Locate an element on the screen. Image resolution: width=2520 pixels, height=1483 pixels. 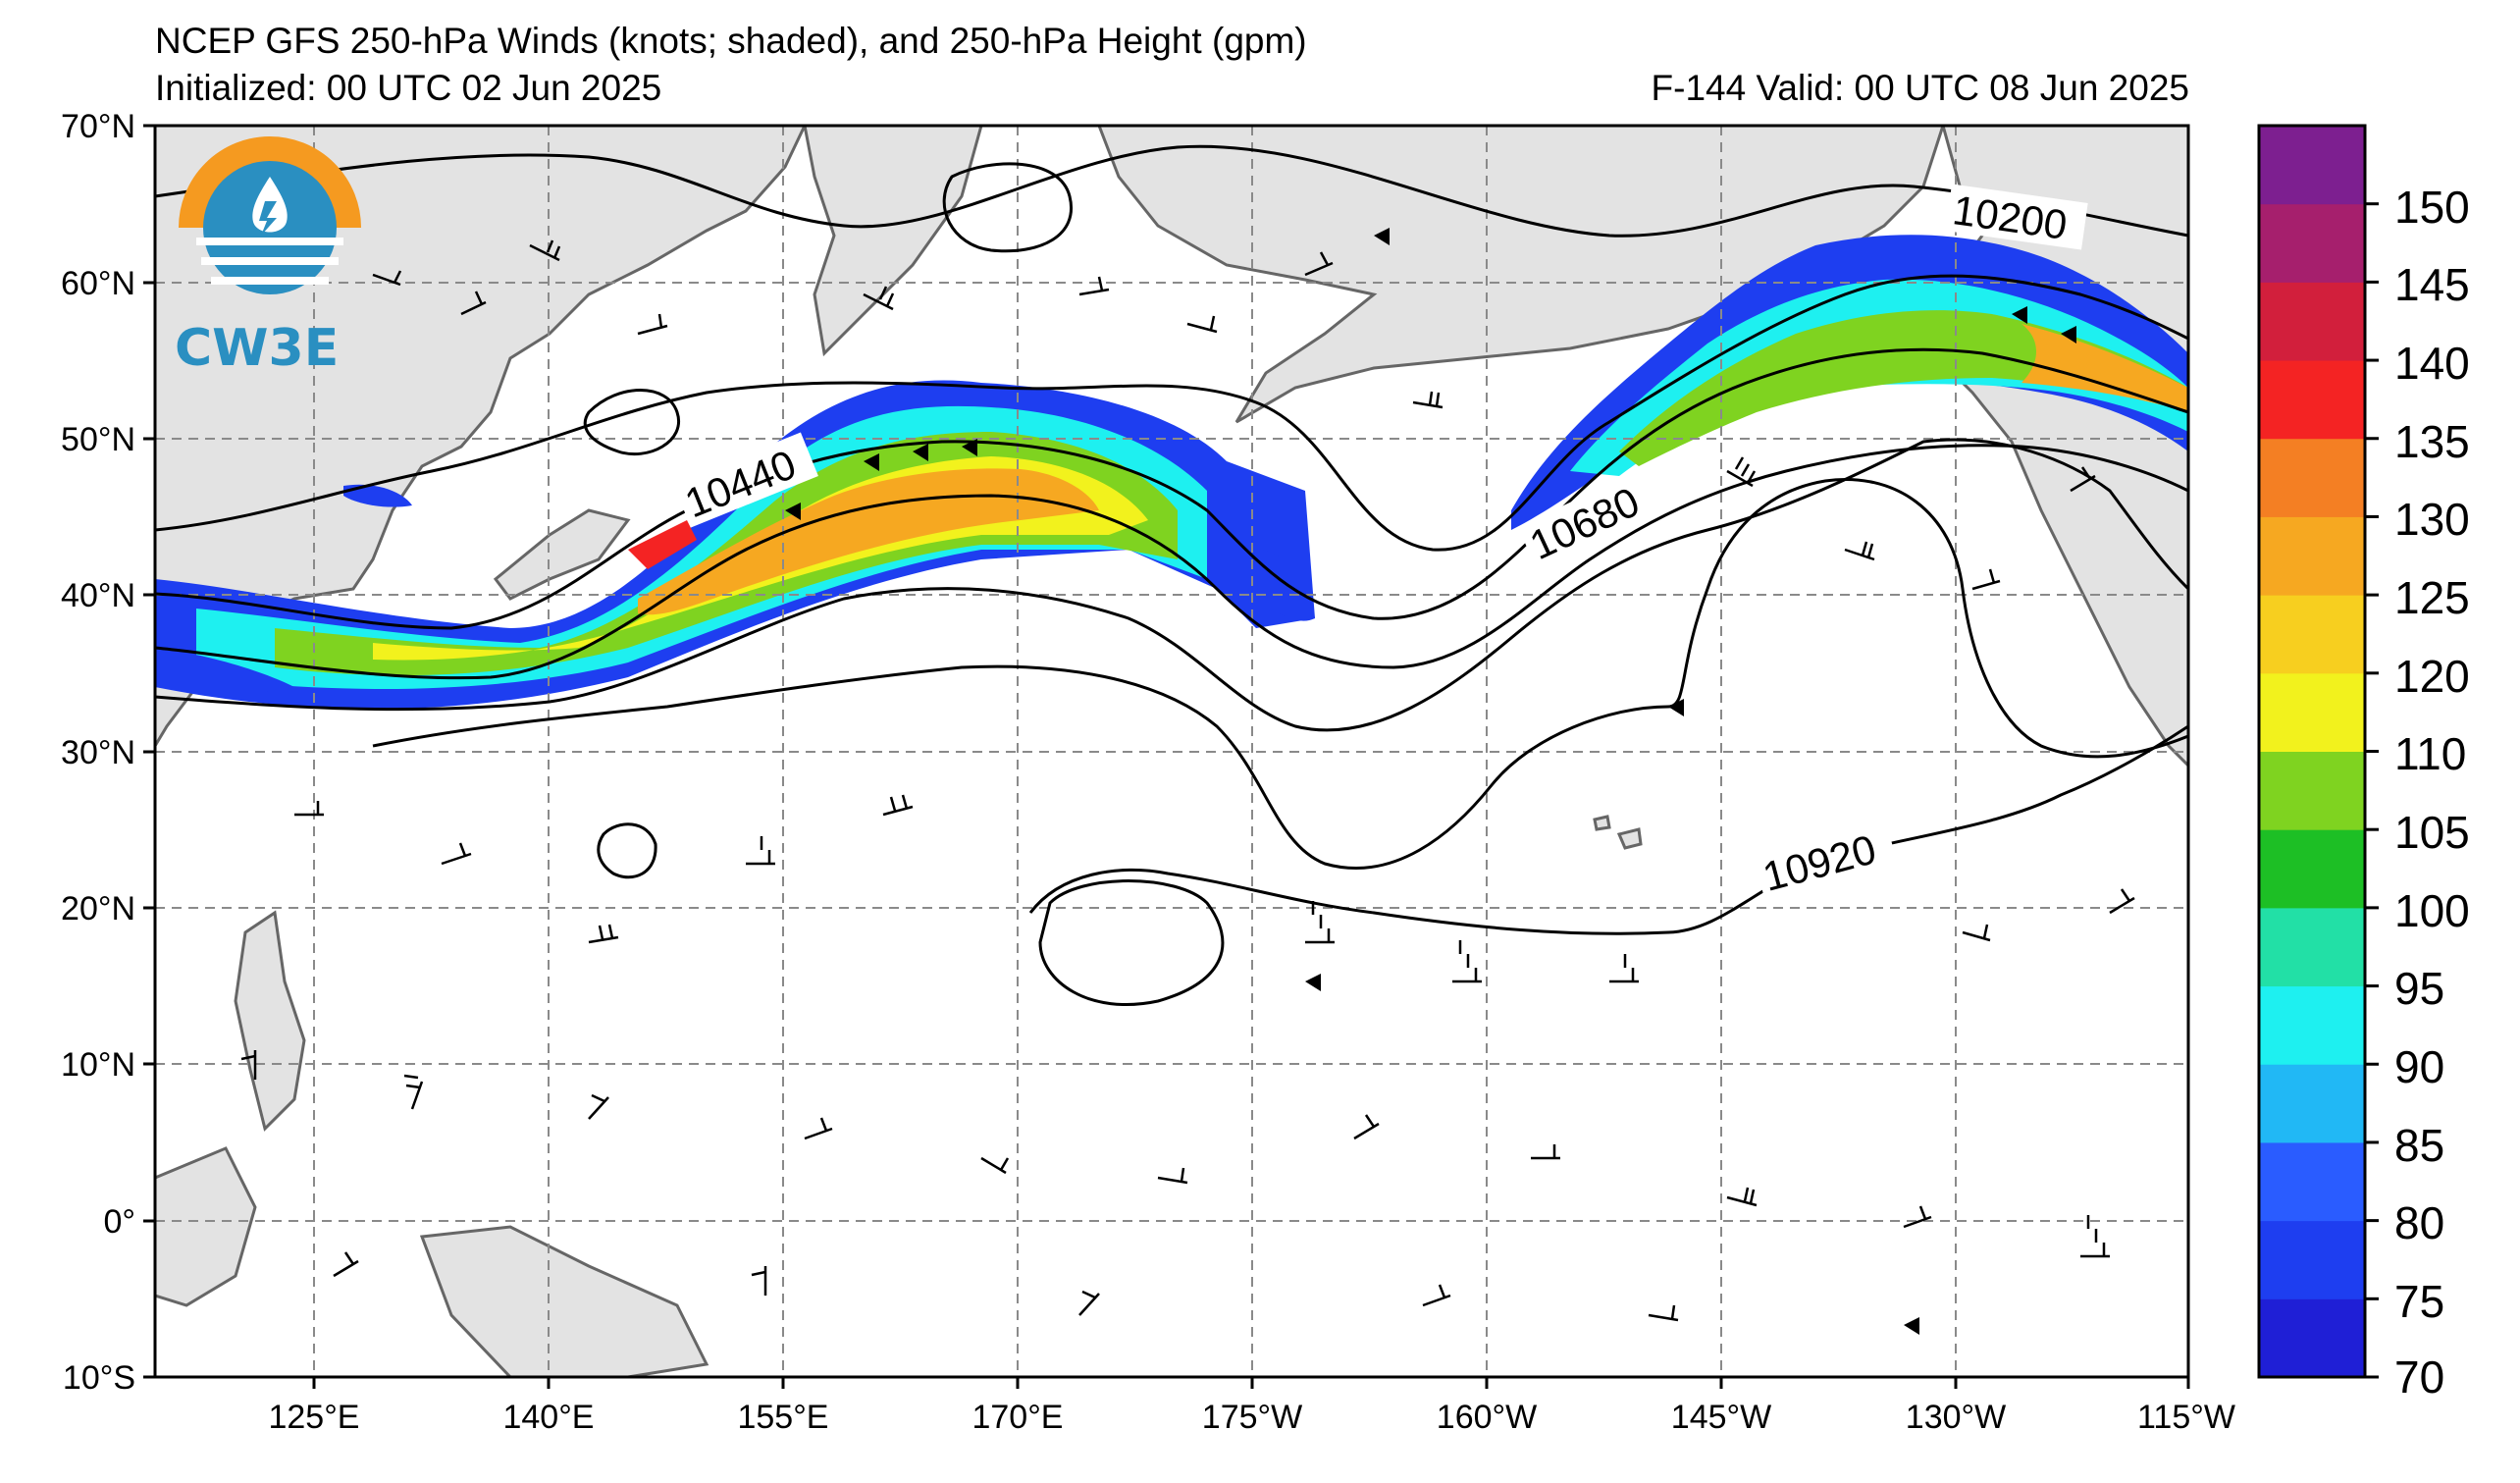
small-jet-blob-north is located at coordinates (377, 496).